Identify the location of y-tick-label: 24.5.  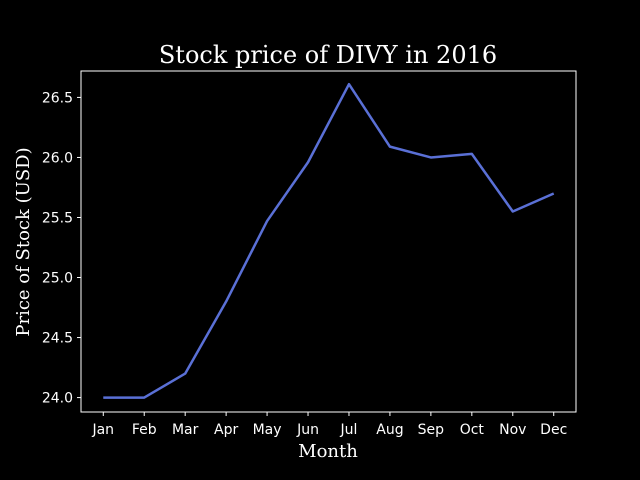
(57, 339).